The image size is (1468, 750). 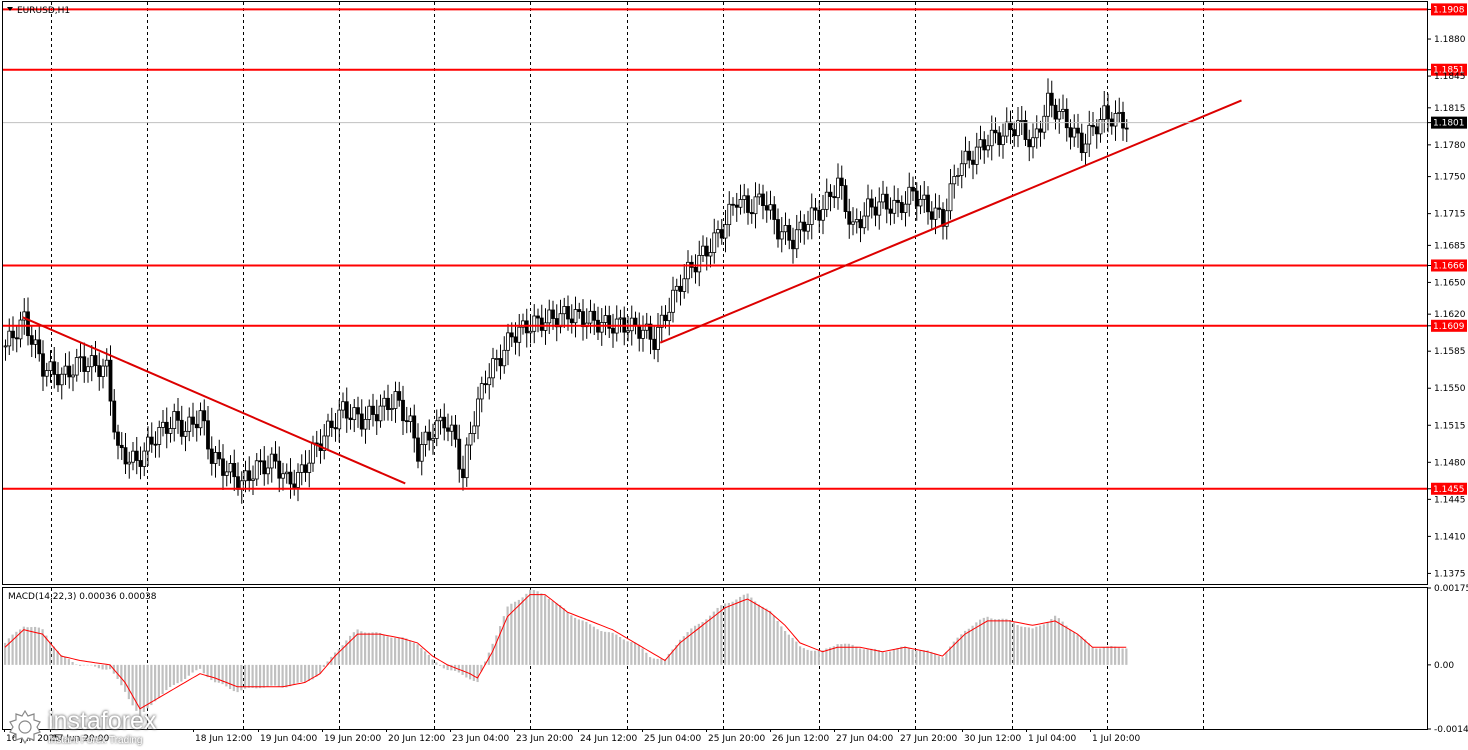 What do you see at coordinates (1449, 9) in the screenshot?
I see `price-tag-box` at bounding box center [1449, 9].